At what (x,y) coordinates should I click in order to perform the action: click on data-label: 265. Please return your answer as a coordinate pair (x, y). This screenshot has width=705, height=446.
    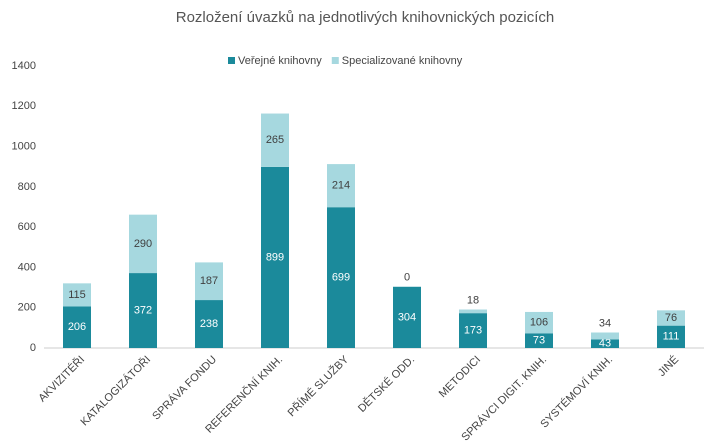
    Looking at the image, I should click on (275, 140).